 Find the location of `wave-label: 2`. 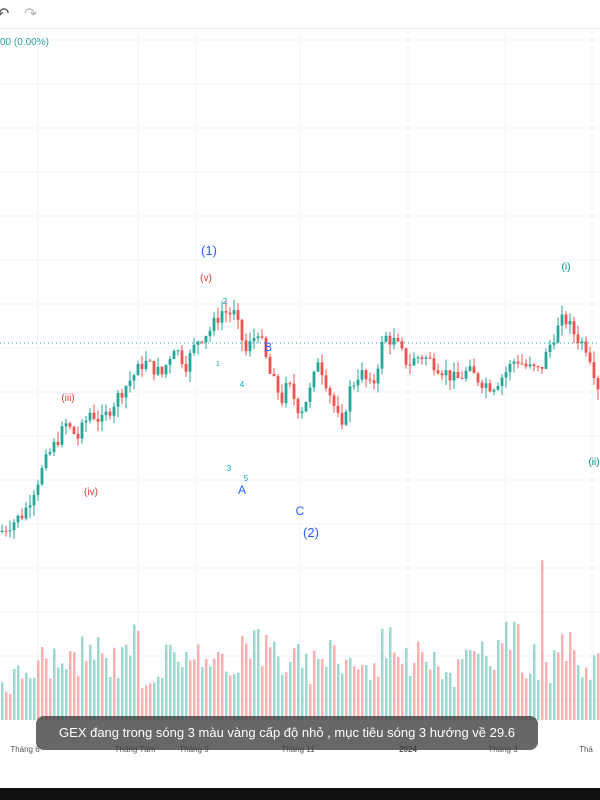

wave-label: 2 is located at coordinates (225, 301).